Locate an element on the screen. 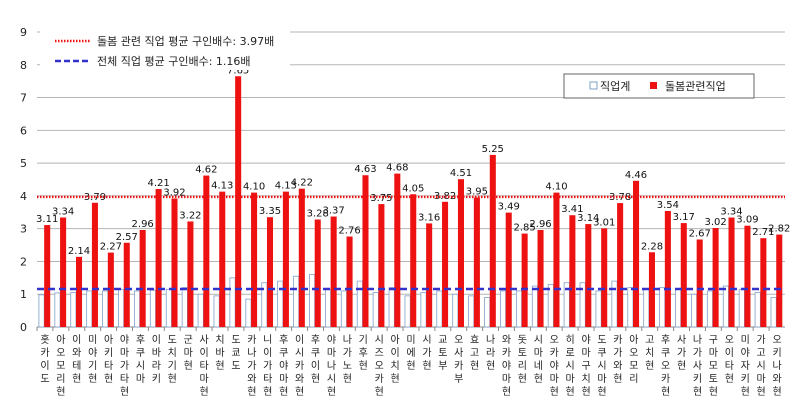 This screenshot has height=413, width=802. y-tick-label: 2 is located at coordinates (23, 261).